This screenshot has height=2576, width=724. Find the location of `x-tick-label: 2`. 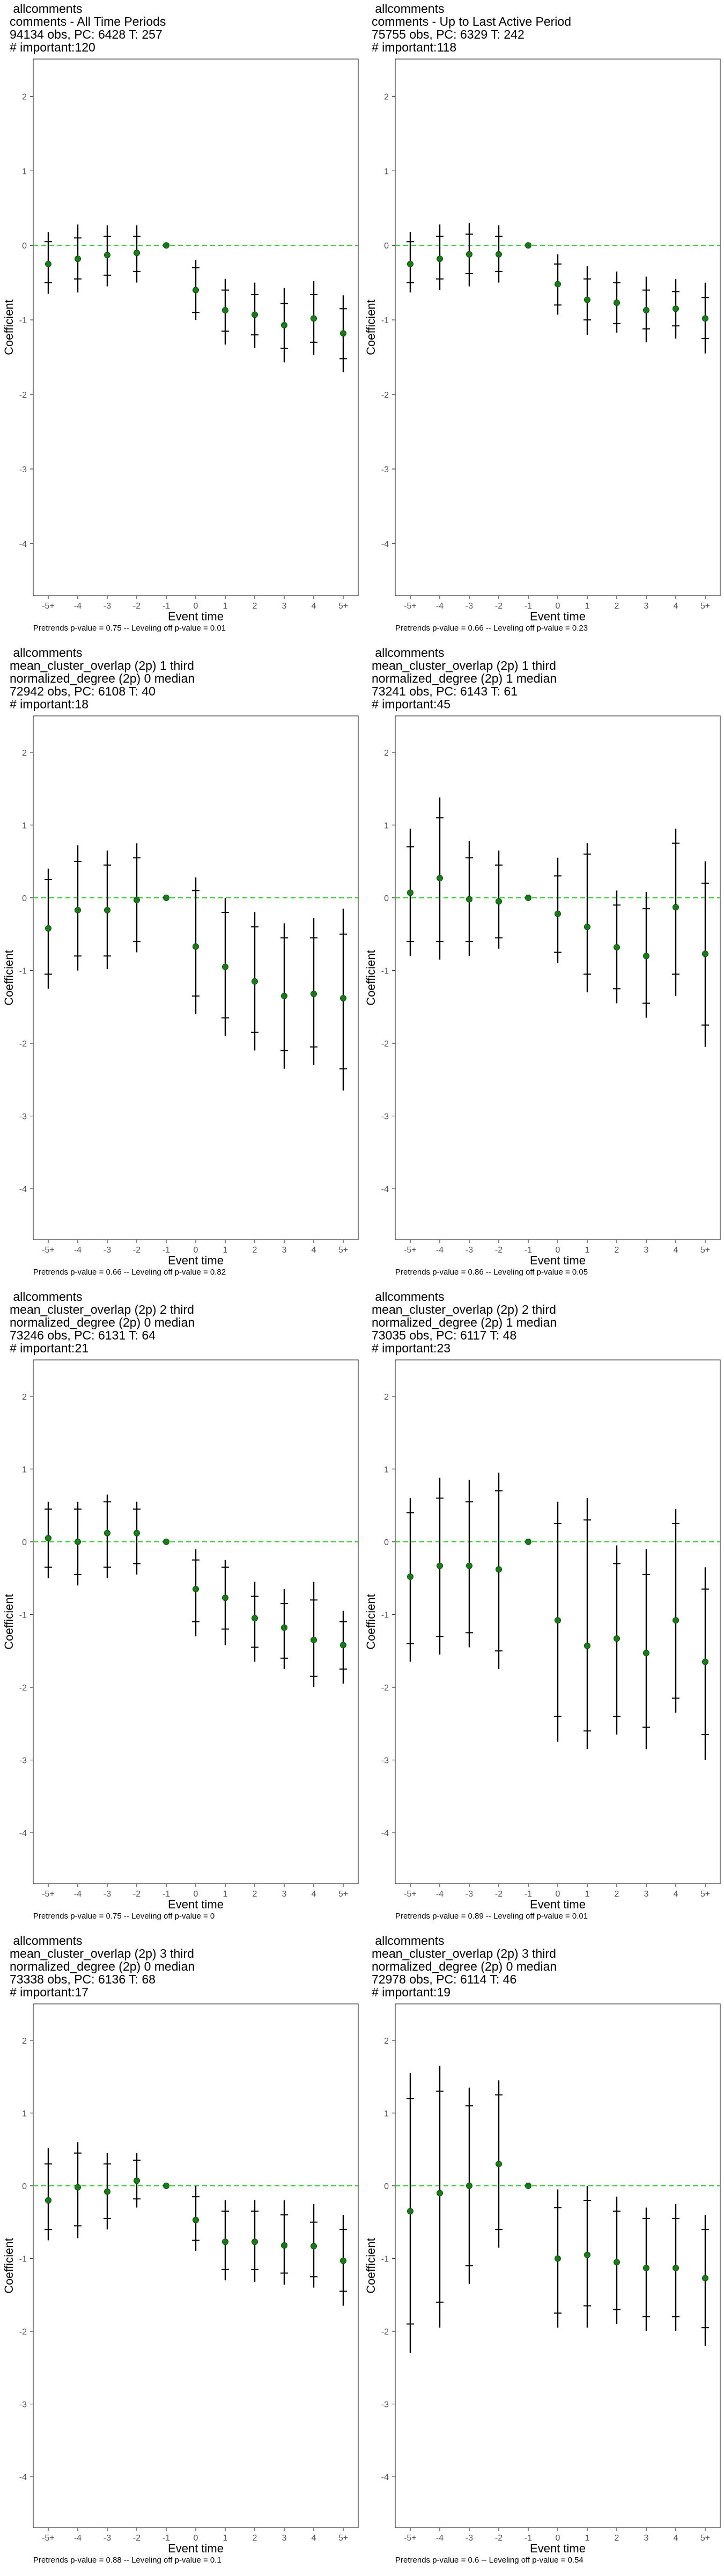

x-tick-label: 2 is located at coordinates (255, 606).